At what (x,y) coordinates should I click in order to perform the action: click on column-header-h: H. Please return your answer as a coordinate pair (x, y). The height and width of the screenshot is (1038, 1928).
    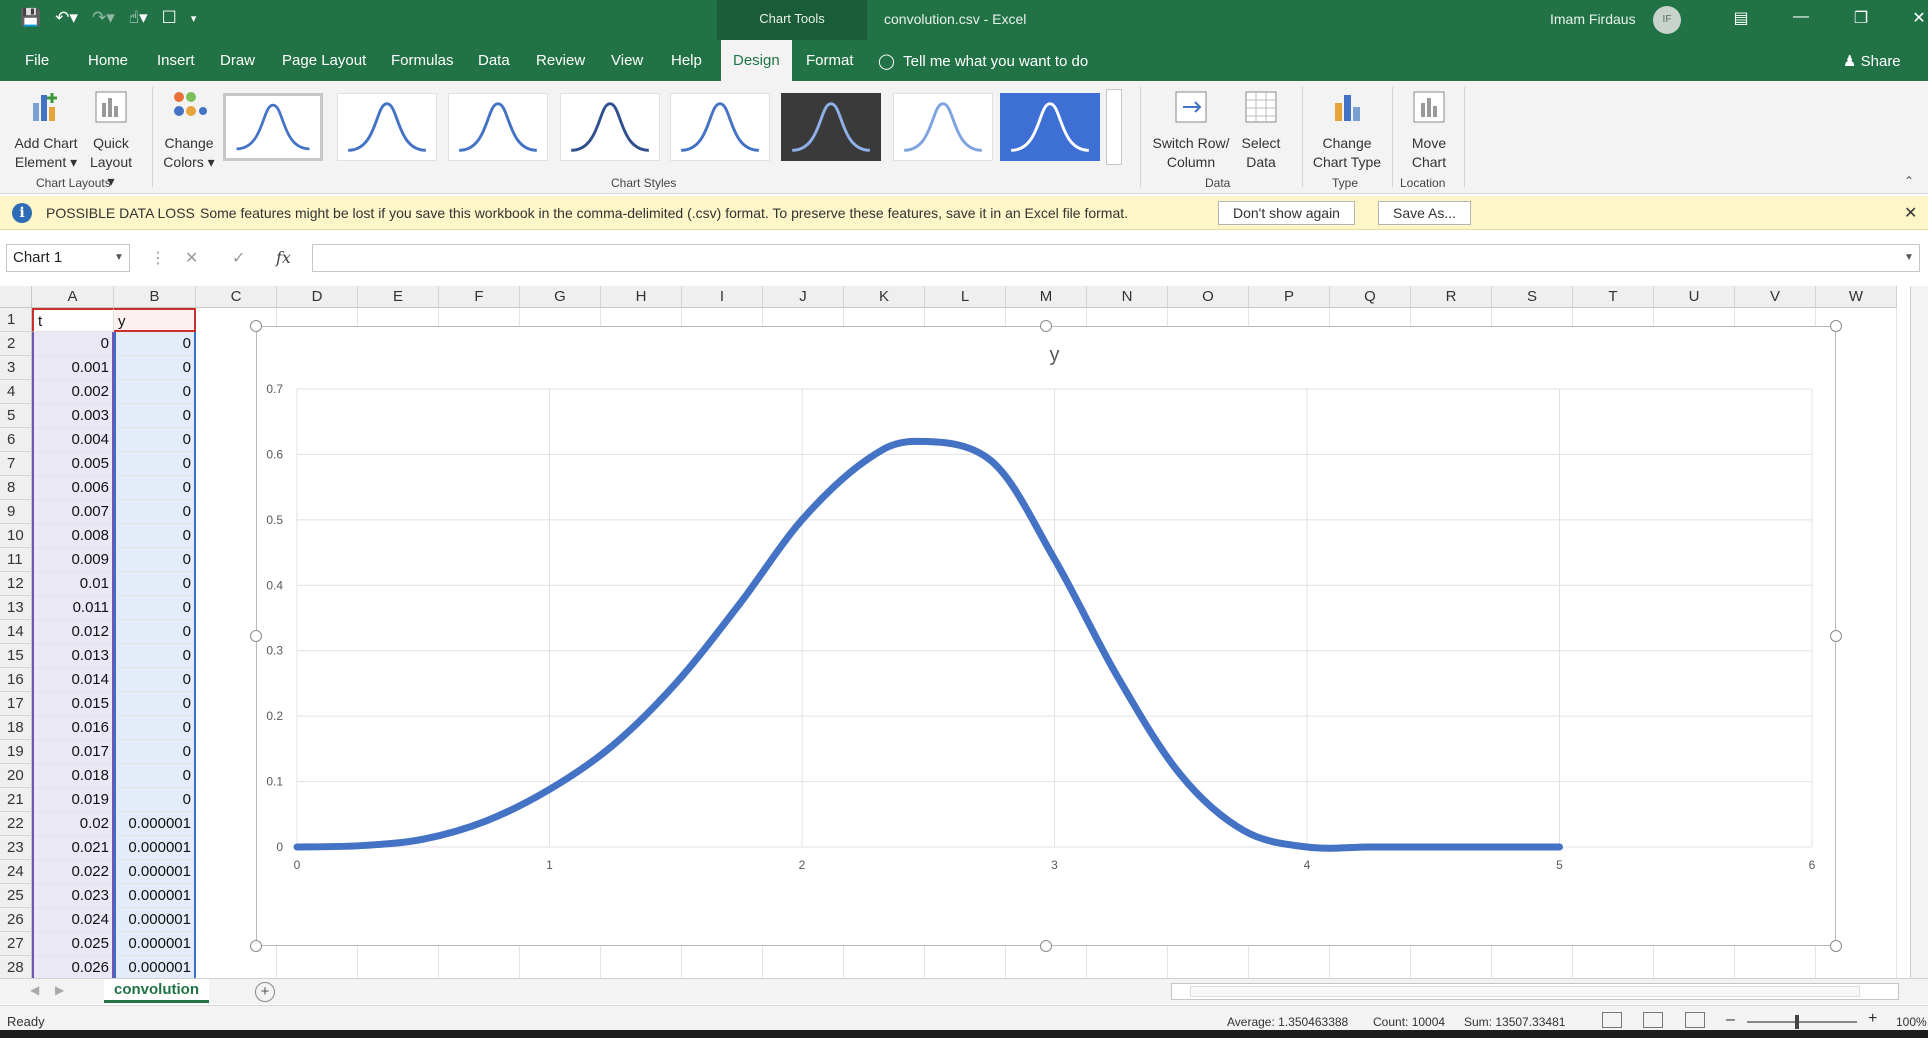
    Looking at the image, I should click on (641, 297).